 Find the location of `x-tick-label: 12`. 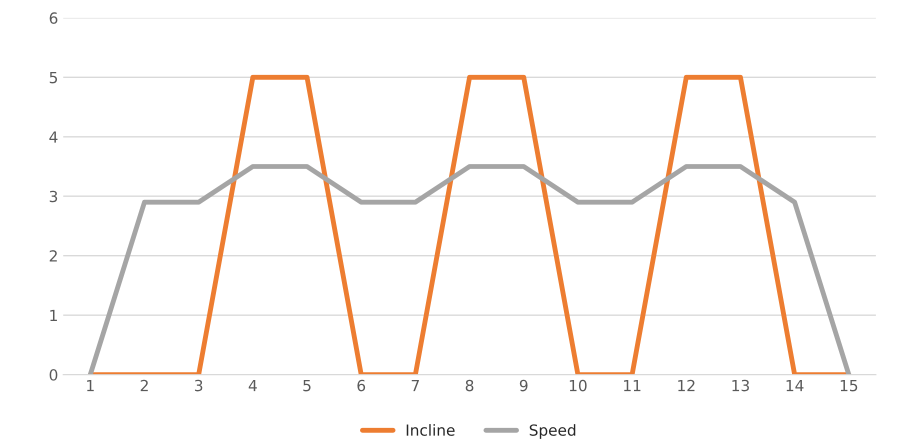

x-tick-label: 12 is located at coordinates (686, 386).